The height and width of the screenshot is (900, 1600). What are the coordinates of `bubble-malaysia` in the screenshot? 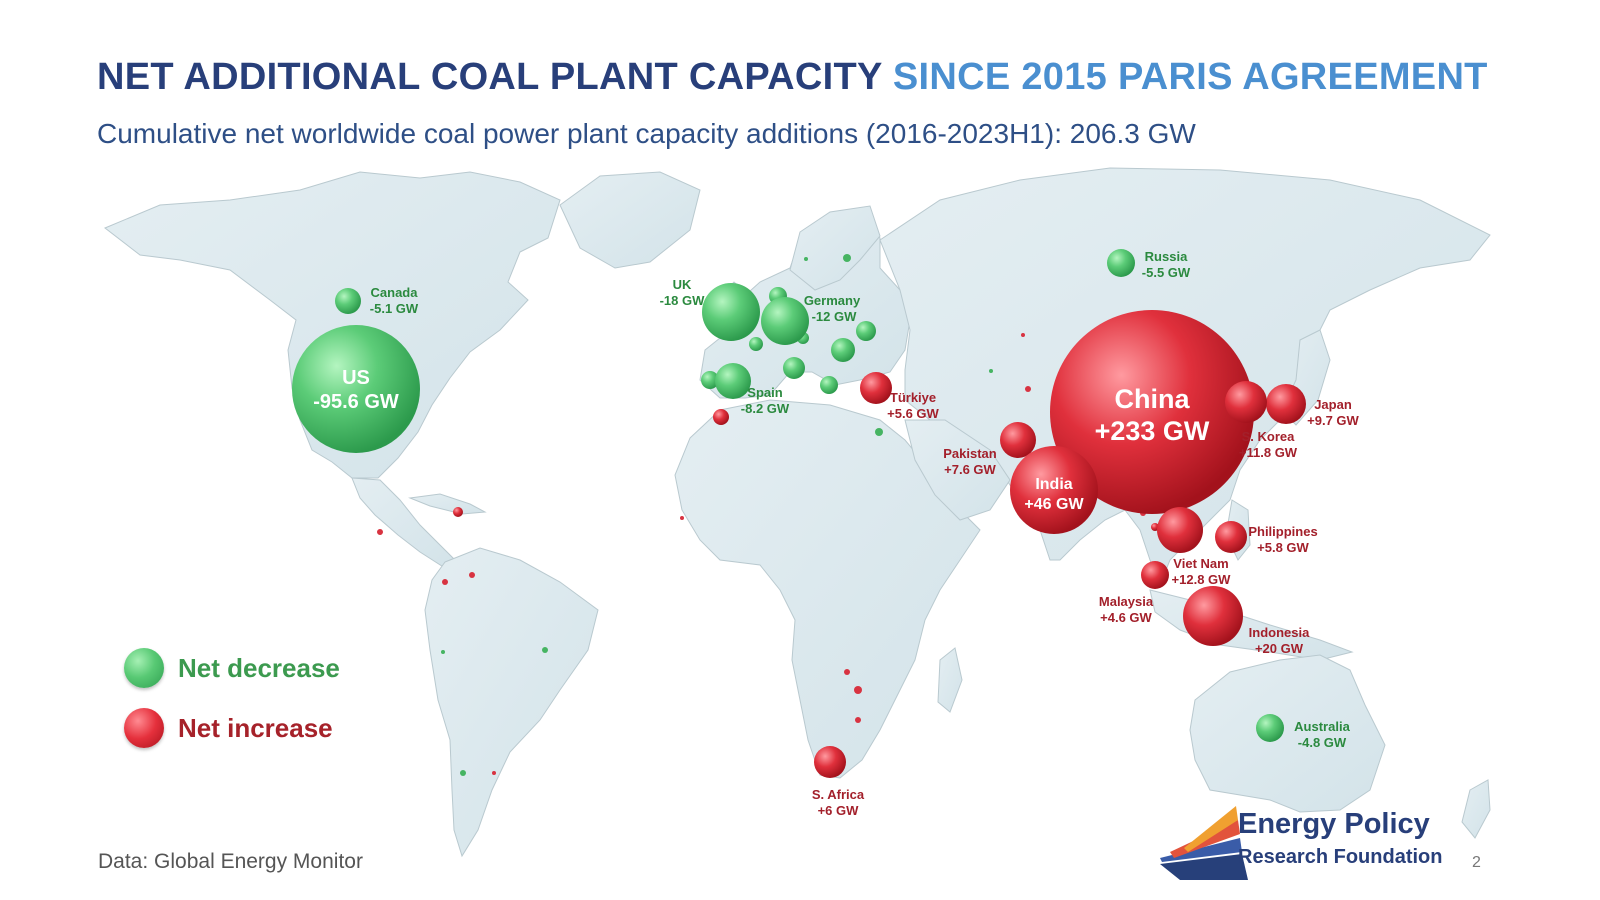 It's located at (1155, 575).